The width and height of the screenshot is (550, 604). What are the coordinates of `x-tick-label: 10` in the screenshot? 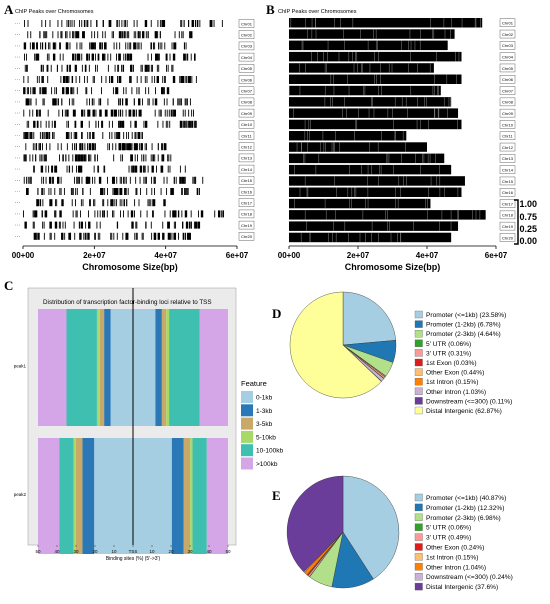 It's located at (152, 551).